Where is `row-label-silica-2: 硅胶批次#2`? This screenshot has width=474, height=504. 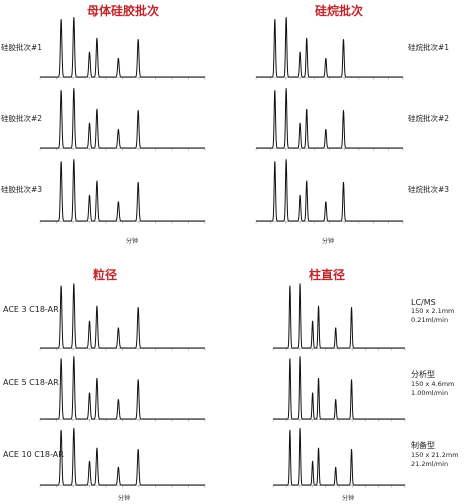 row-label-silica-2: 硅胶批次#2 is located at coordinates (22, 118).